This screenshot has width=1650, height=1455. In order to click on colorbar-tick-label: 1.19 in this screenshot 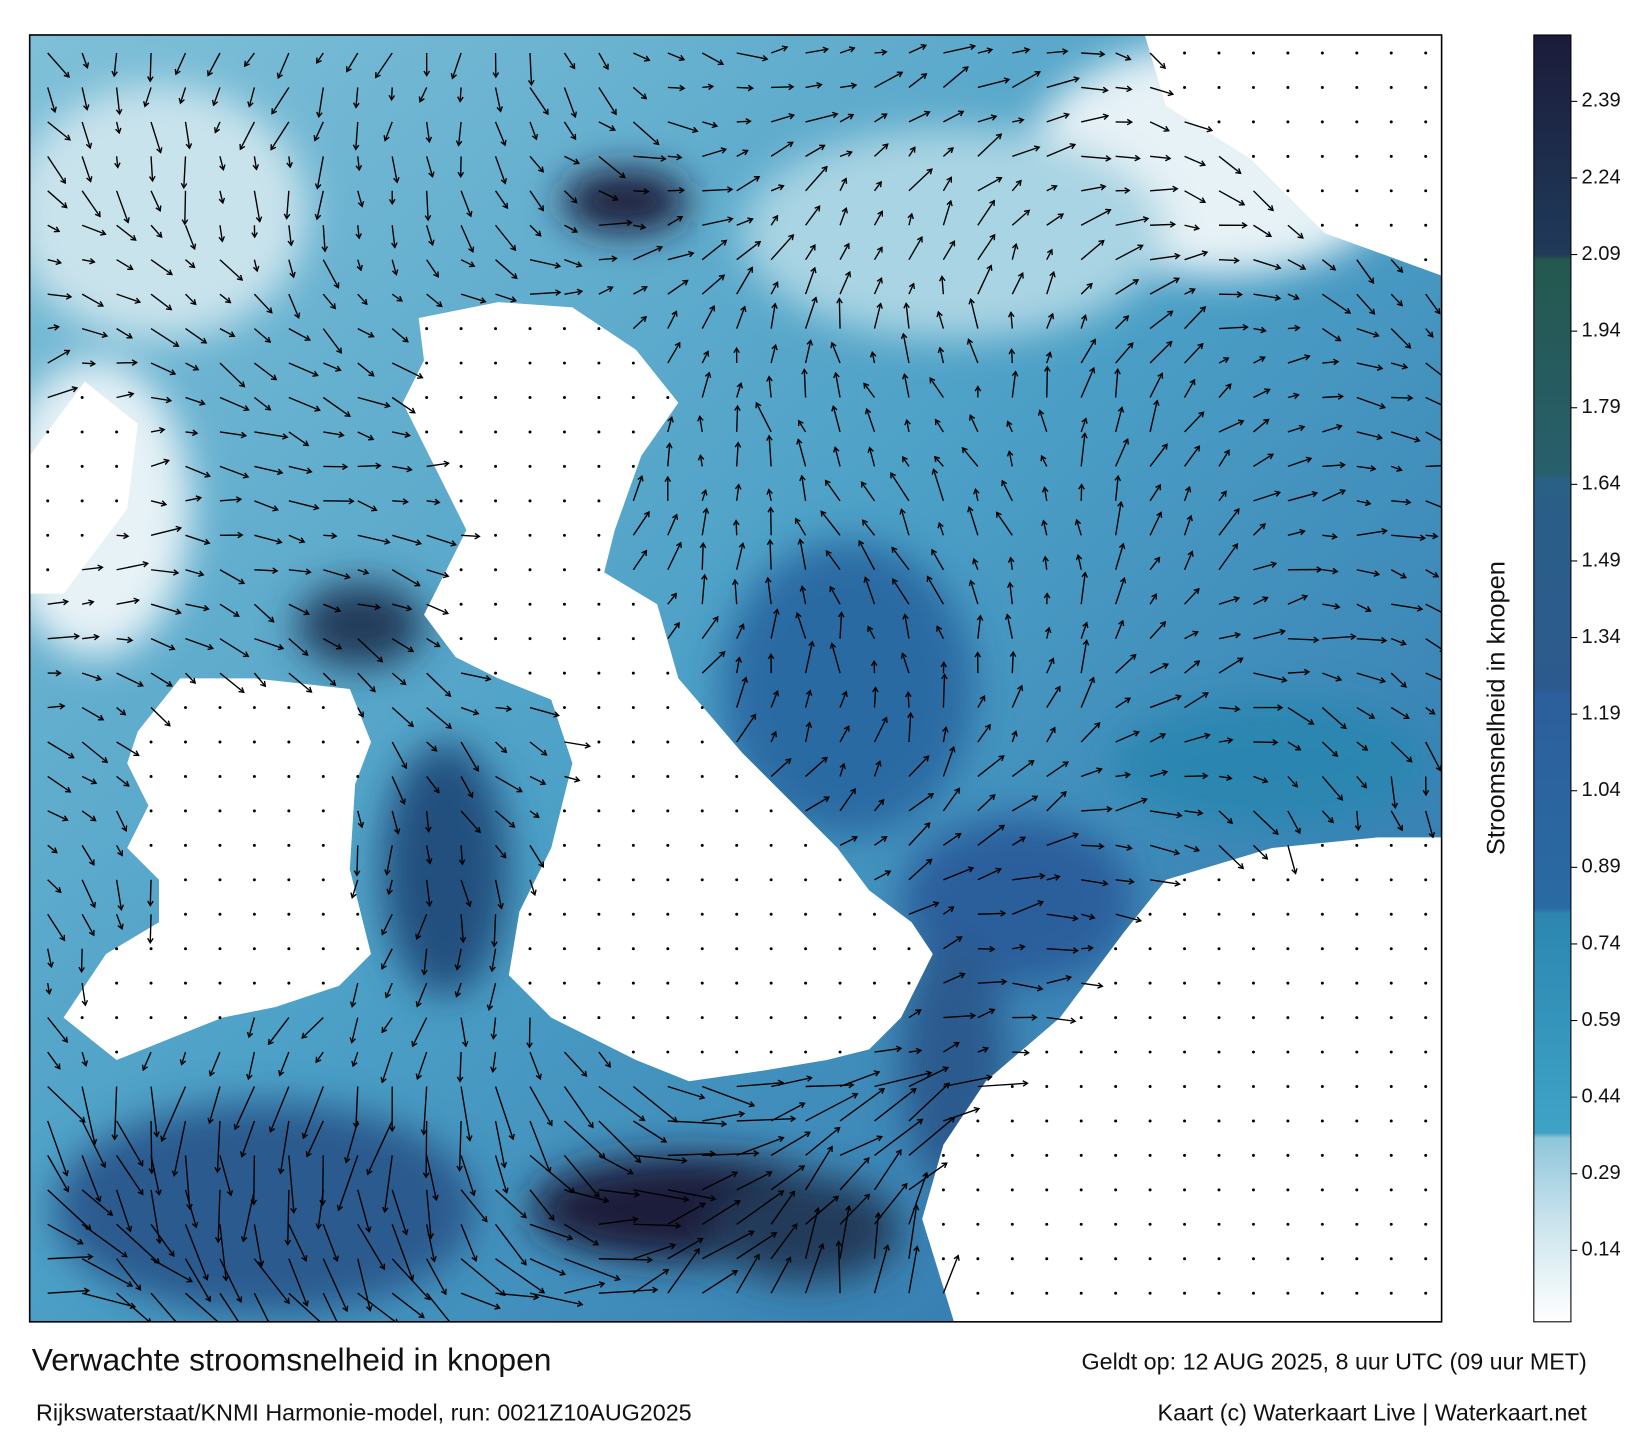, I will do `click(1601, 713)`.